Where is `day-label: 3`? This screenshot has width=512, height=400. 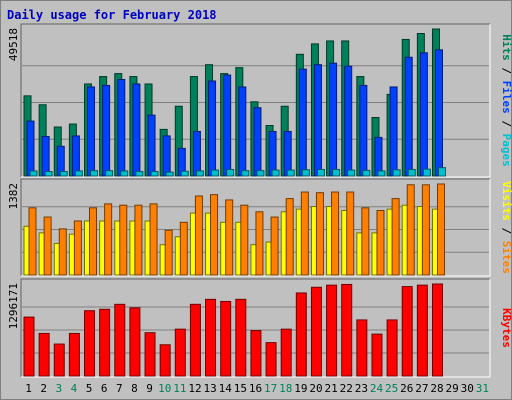 day-label: 3 is located at coordinates (59, 388).